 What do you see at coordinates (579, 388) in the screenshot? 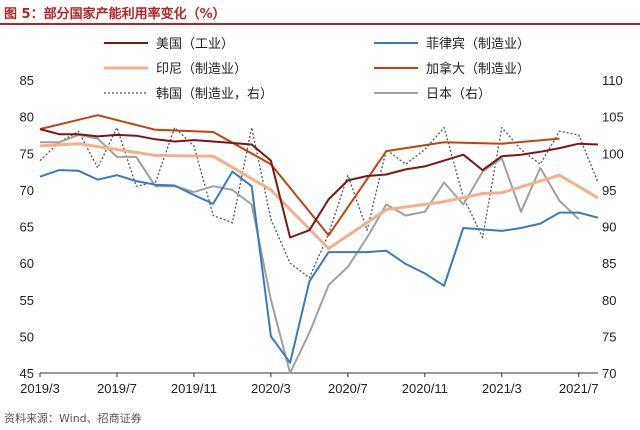
I see `x-tick-label: 2021/7` at bounding box center [579, 388].